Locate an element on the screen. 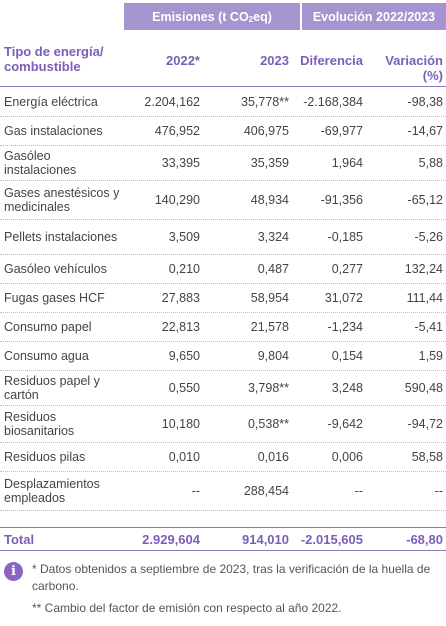 Image resolution: width=446 pixels, height=626 pixels. row-value-2023: 35,359 is located at coordinates (269, 163).